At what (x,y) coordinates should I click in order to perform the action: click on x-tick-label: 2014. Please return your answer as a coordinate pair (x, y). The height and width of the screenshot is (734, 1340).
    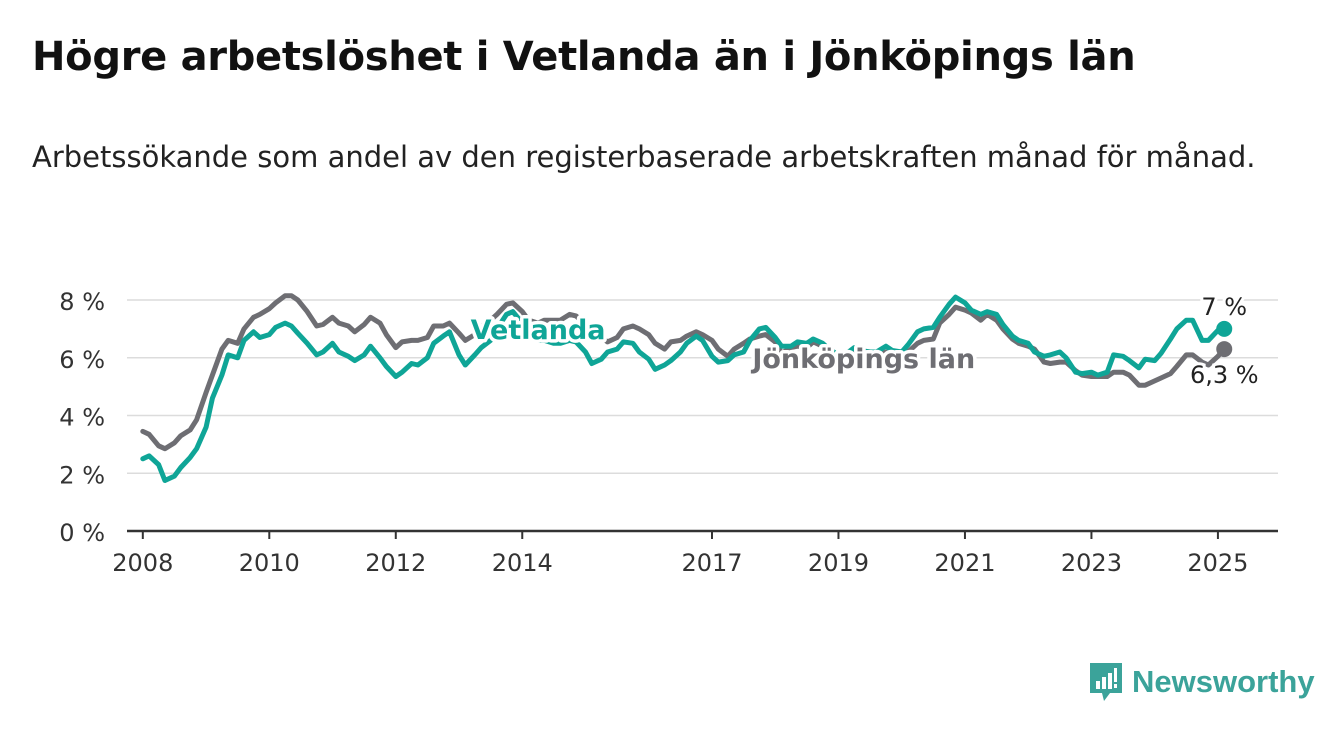
    Looking at the image, I should click on (522, 563).